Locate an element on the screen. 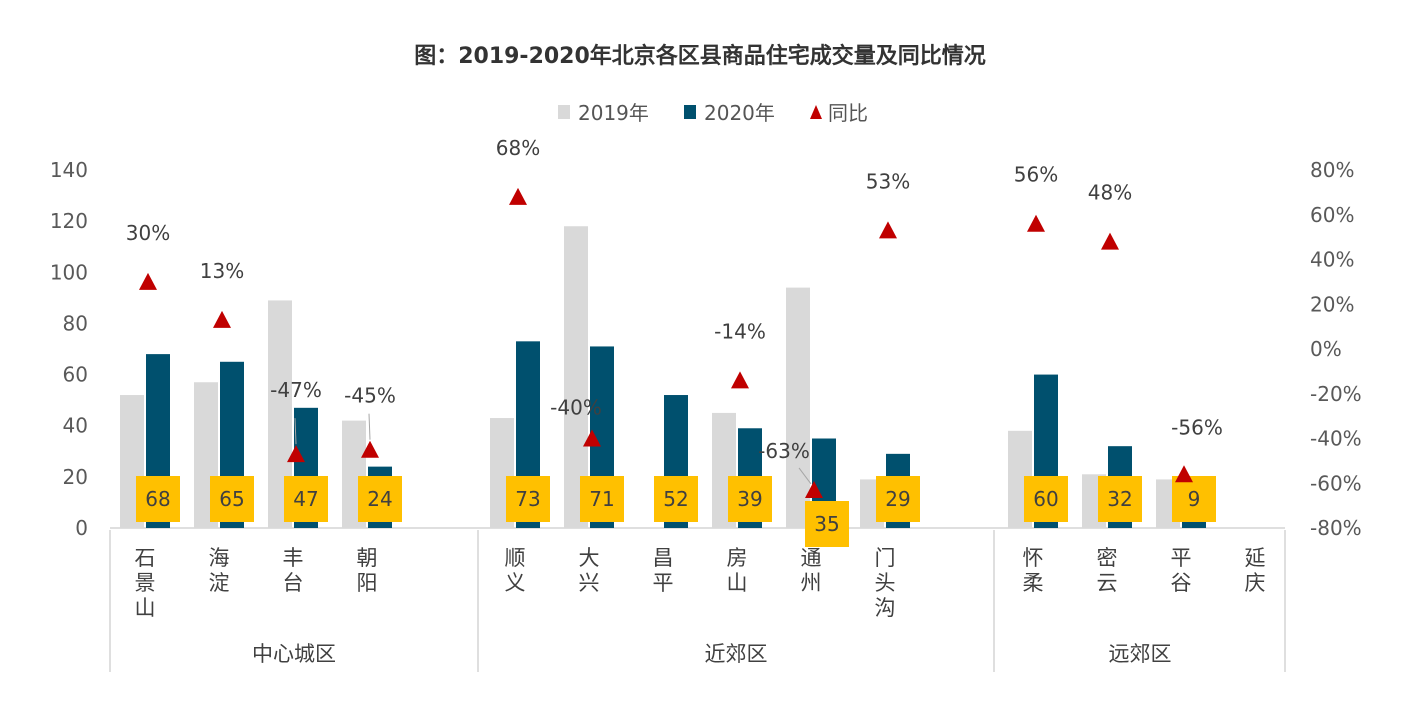  y-left-tick-label: 120 is located at coordinates (69, 221).